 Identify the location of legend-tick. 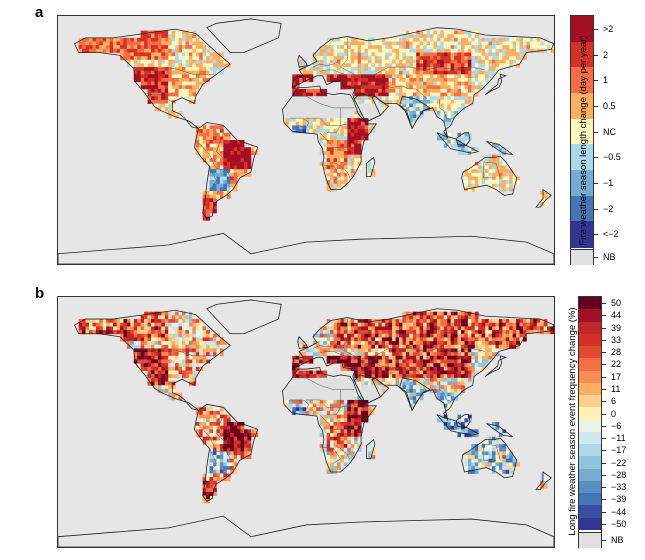
(595, 209).